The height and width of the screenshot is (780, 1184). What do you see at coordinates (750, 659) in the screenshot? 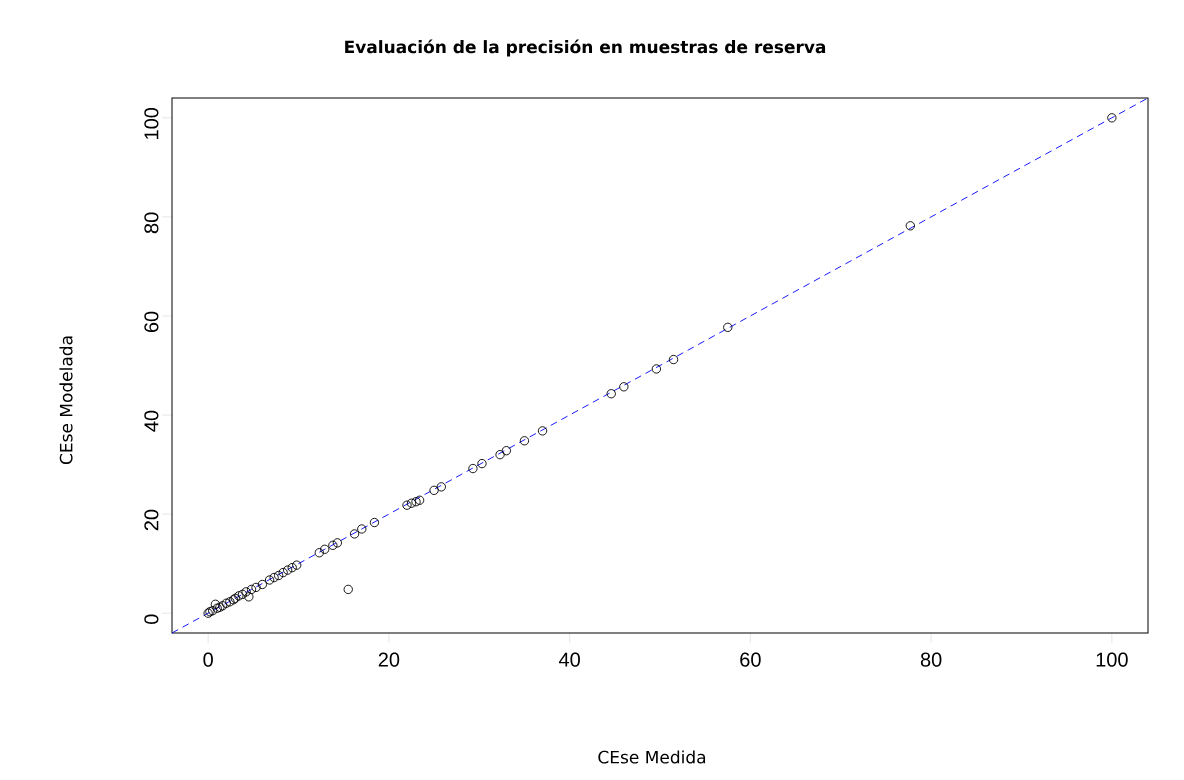
I see `x-tick-label: 60` at bounding box center [750, 659].